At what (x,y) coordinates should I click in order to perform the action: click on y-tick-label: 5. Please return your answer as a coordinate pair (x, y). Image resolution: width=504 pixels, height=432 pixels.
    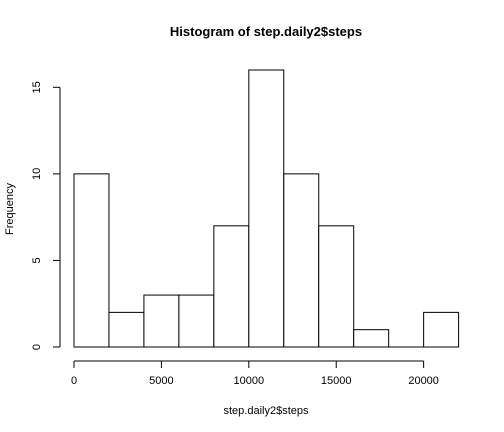
    Looking at the image, I should click on (37, 260).